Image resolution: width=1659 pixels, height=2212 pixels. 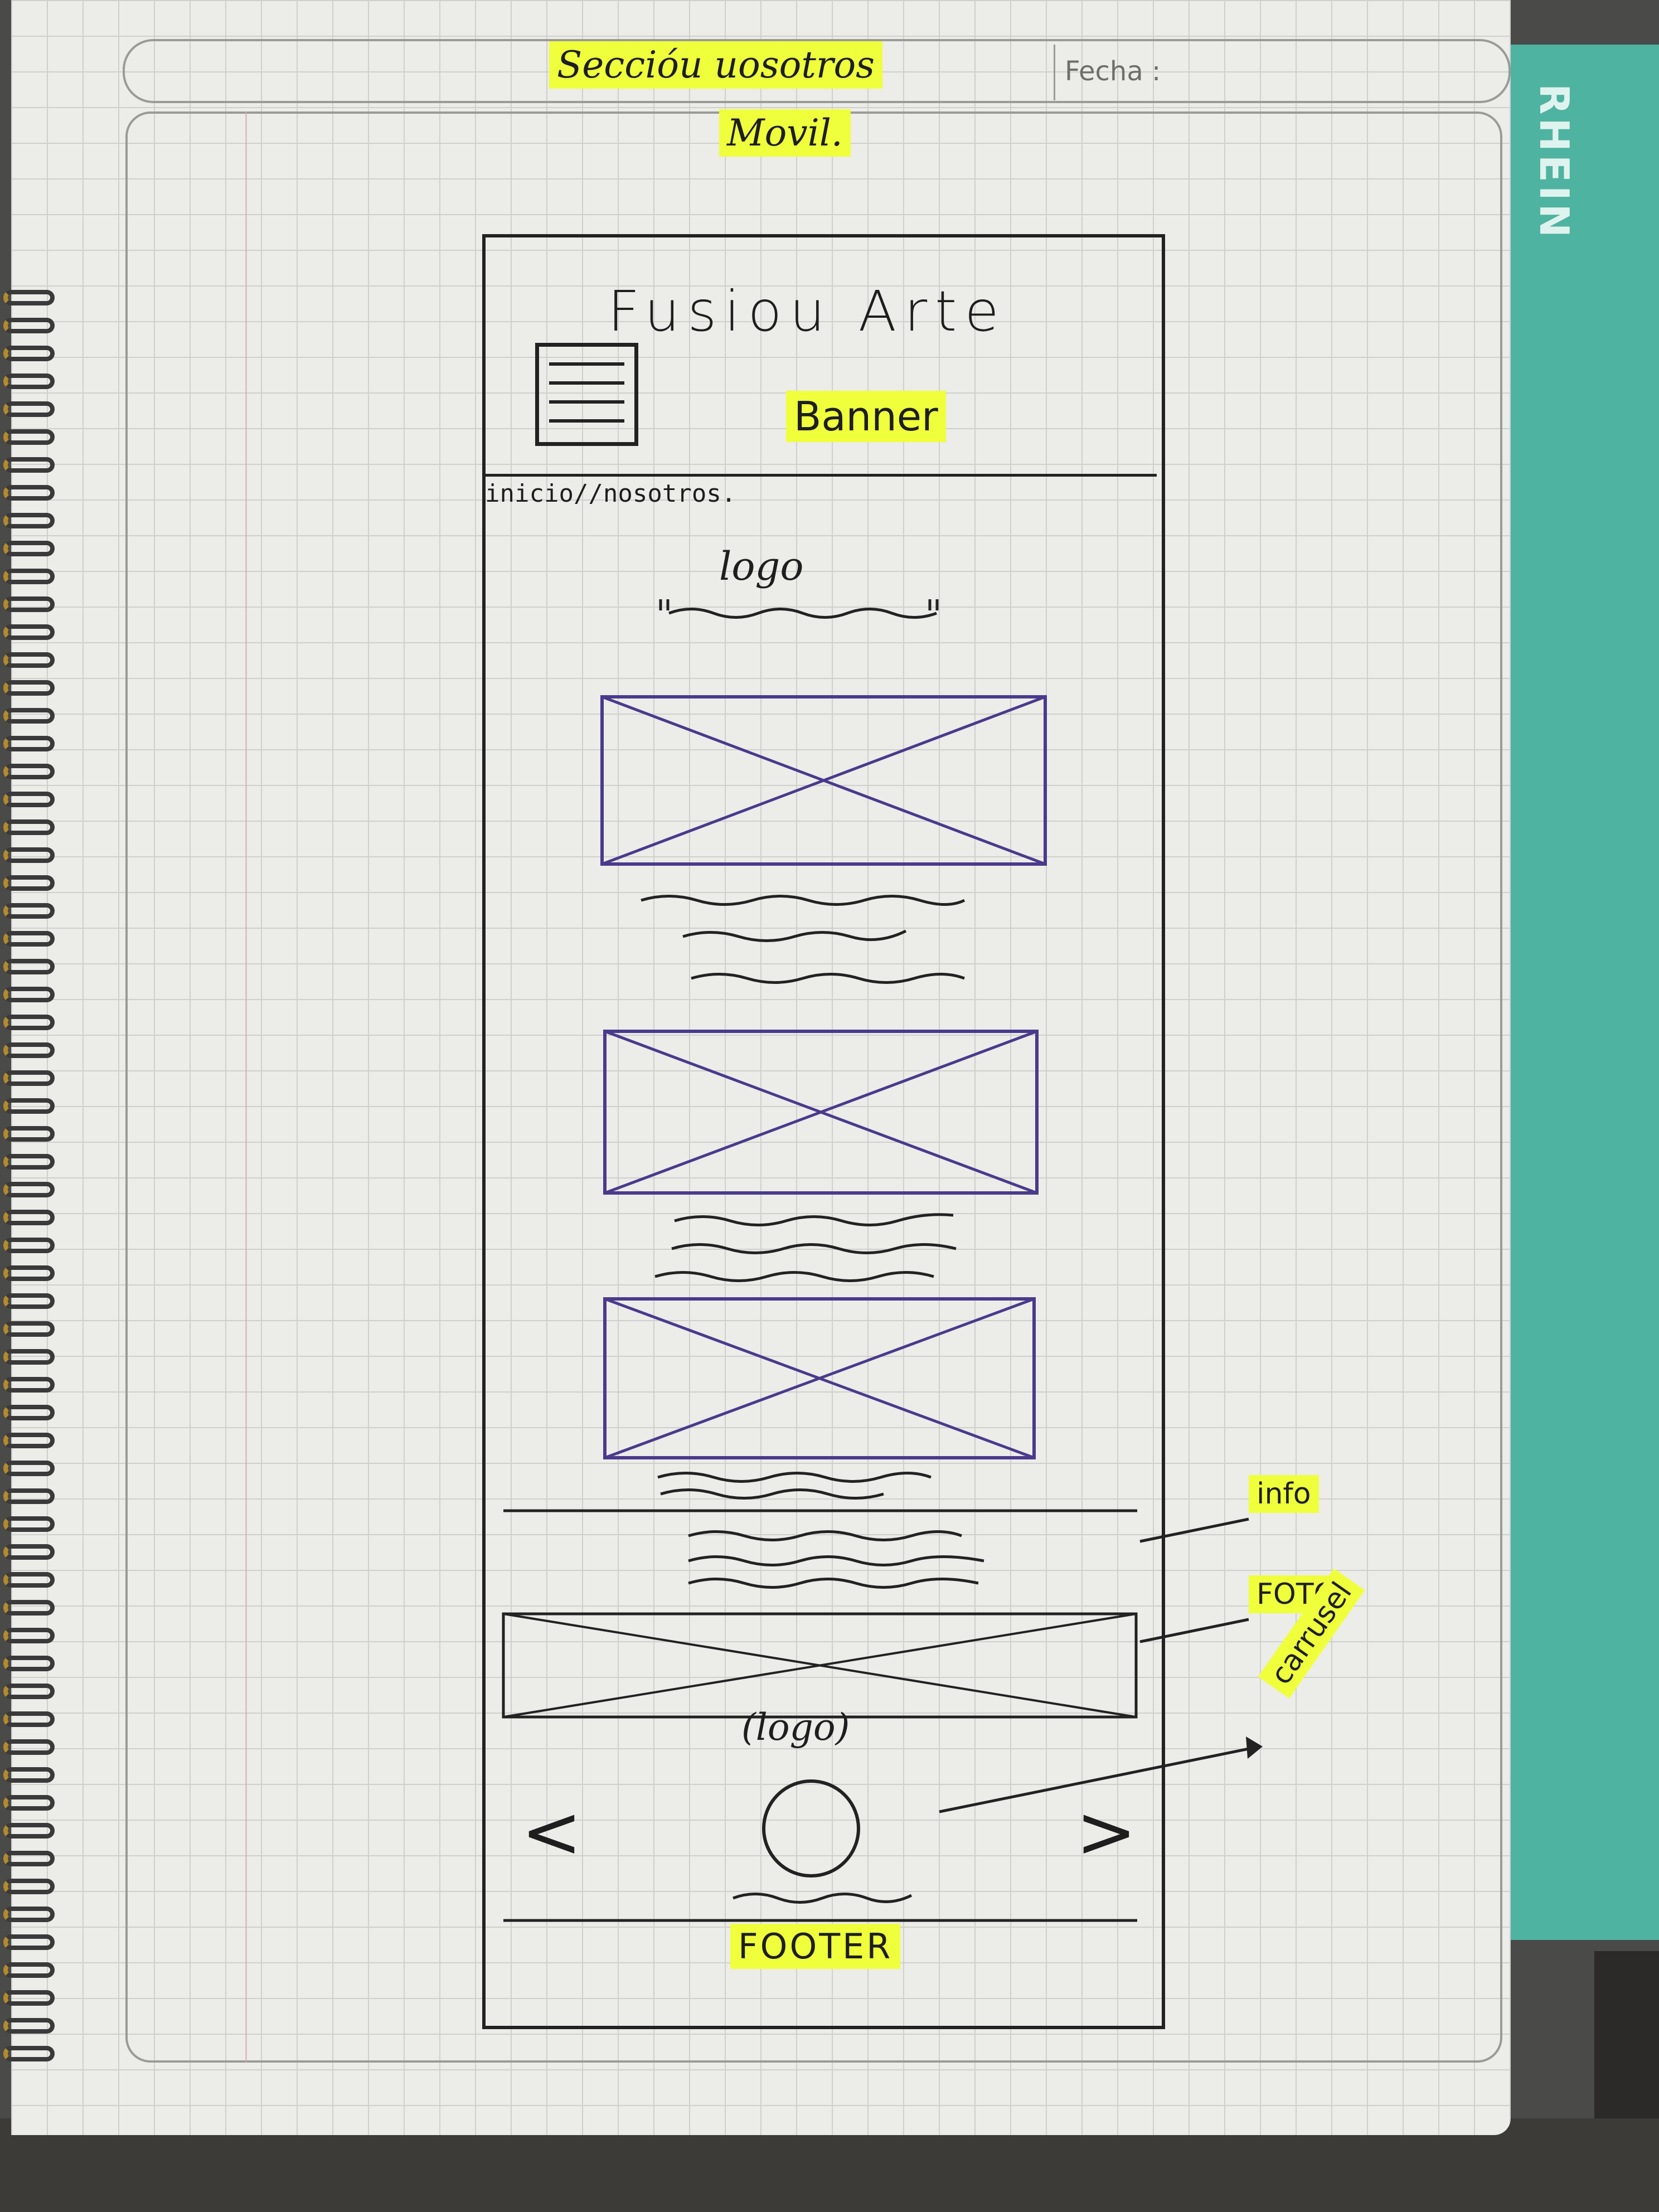 What do you see at coordinates (795, 1727) in the screenshot?
I see `carousel-logo-label: (logo)` at bounding box center [795, 1727].